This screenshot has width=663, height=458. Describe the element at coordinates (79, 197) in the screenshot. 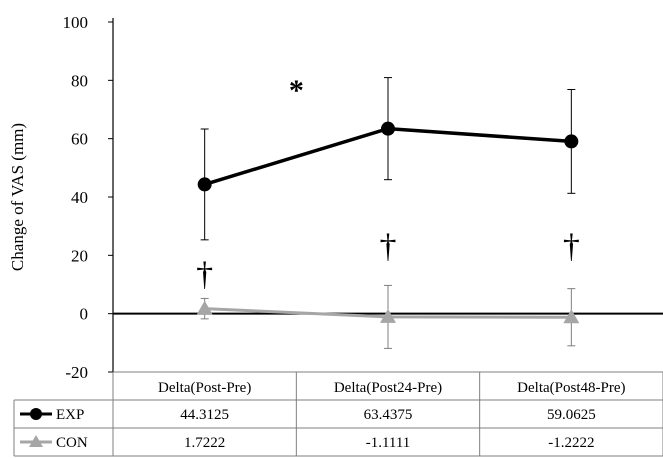

I see `y-tick-label: 40` at that location.